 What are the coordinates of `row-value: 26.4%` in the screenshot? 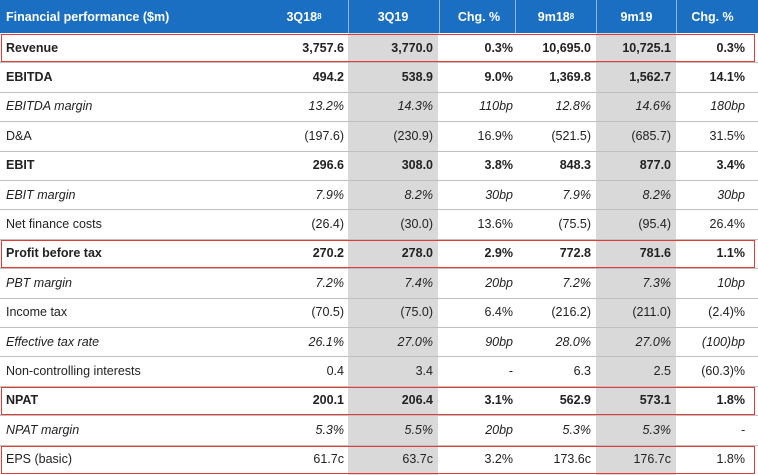 It's located at (727, 224).